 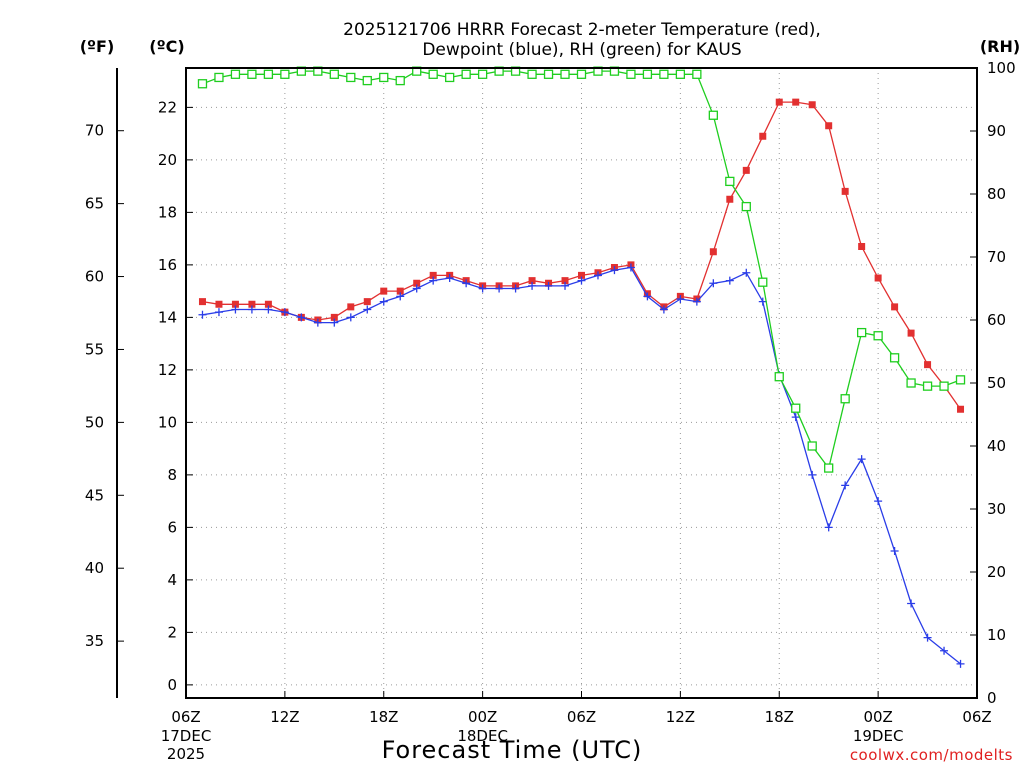 What do you see at coordinates (94, 349) in the screenshot?
I see `fahrenheit-tick-label: 55` at bounding box center [94, 349].